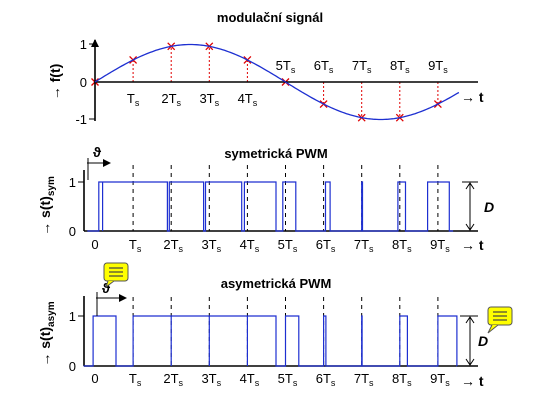 Image resolution: width=541 pixels, height=417 pixels. Describe the element at coordinates (472, 245) in the screenshot. I see `symmetric-x-axis-label: → t` at that location.